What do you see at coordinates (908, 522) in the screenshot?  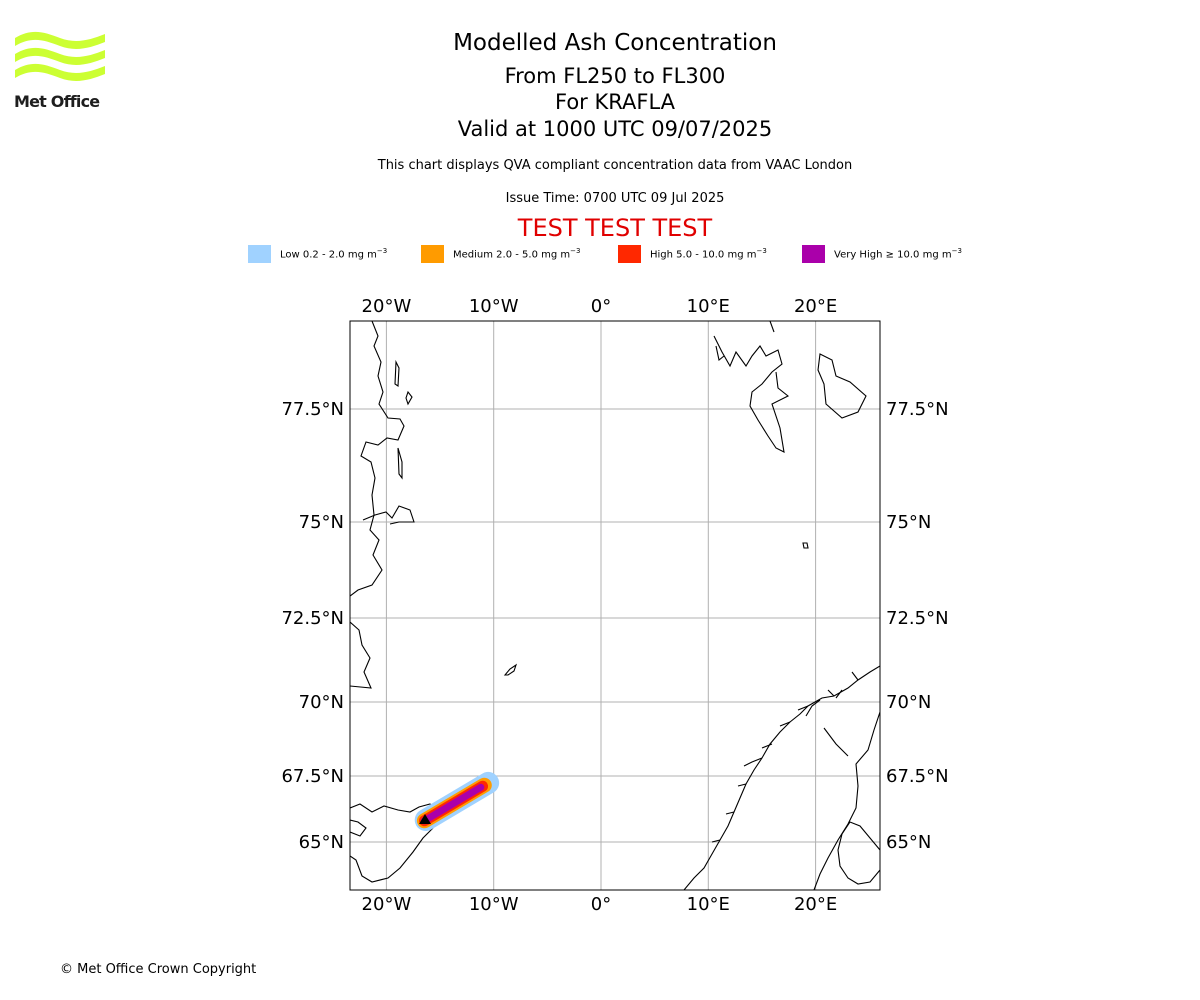 I see `lat-label-right-1: 75°N` at bounding box center [908, 522].